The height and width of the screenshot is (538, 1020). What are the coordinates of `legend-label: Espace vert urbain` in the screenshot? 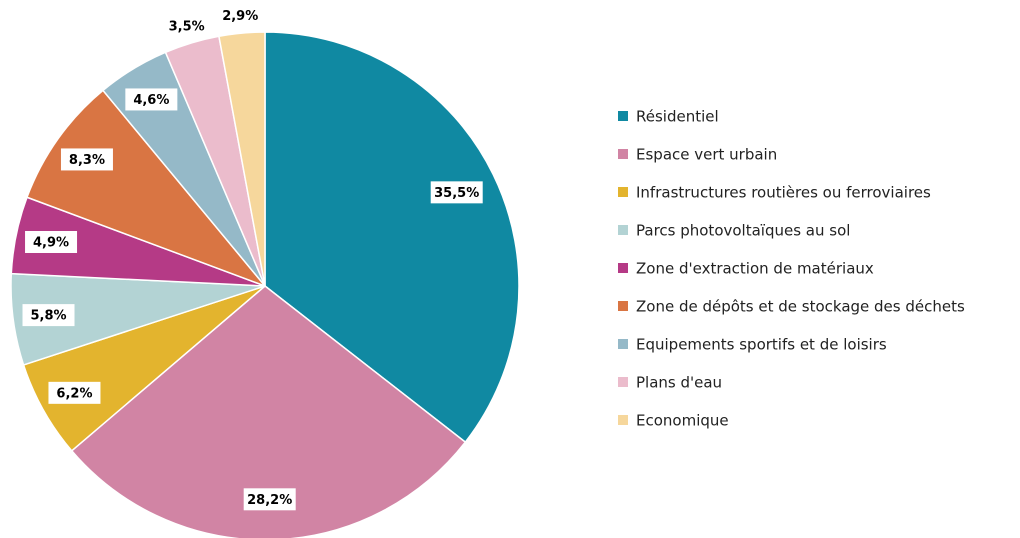 It's located at (706, 155).